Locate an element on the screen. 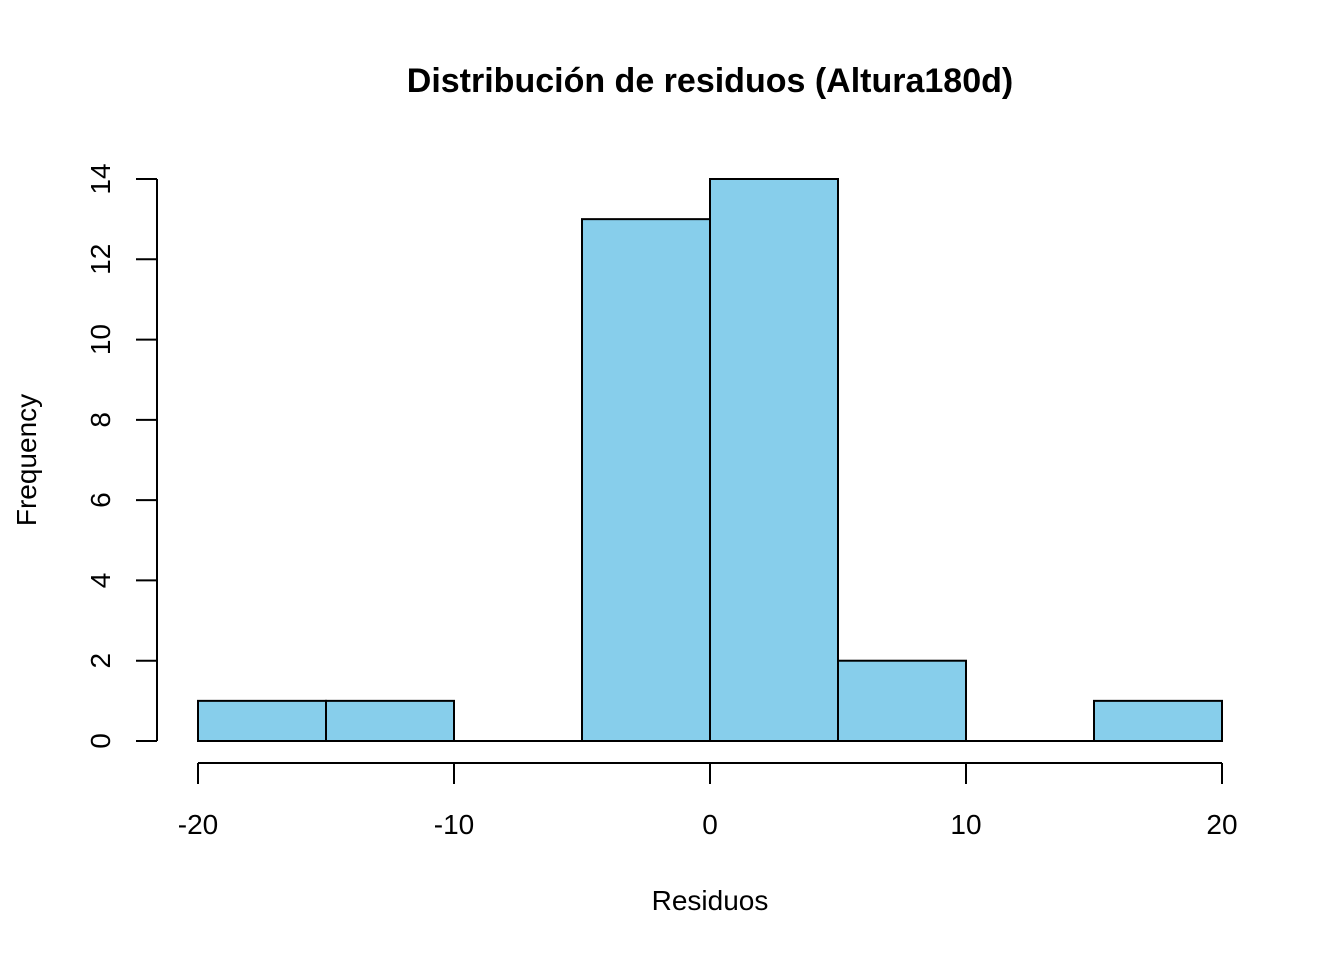  y-tick-label: 10 is located at coordinates (100, 339).